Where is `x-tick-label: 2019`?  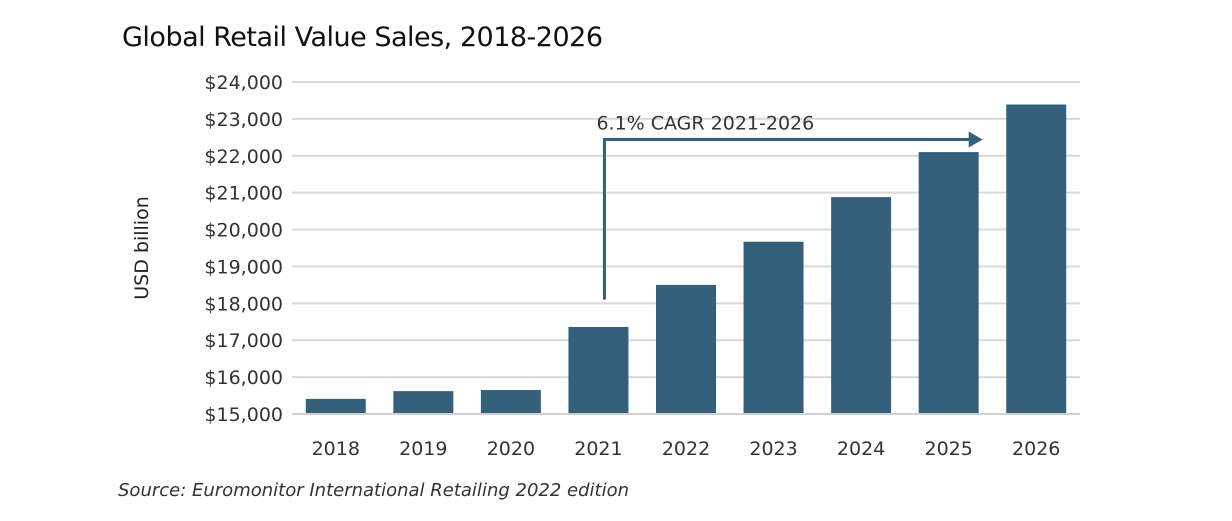
x-tick-label: 2019 is located at coordinates (423, 449).